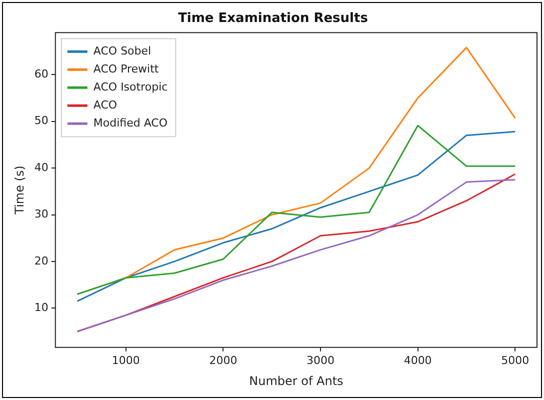 This screenshot has height=400, width=544. What do you see at coordinates (122, 51) in the screenshot?
I see `legend-label: ACO Sobel` at bounding box center [122, 51].